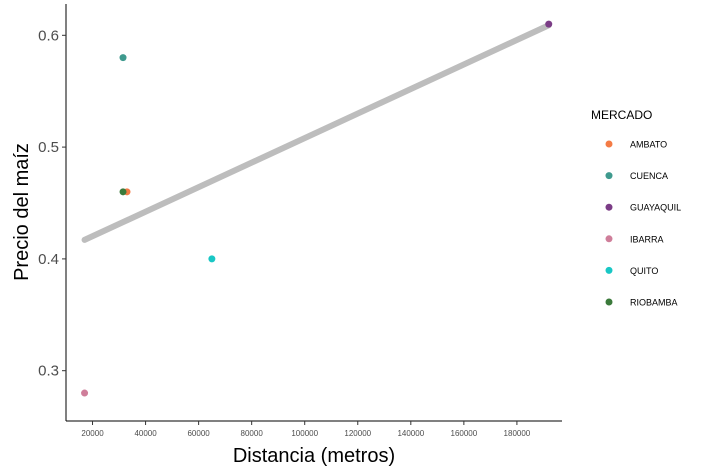 This screenshot has width=706, height=475. What do you see at coordinates (145, 433) in the screenshot?
I see `x-tick-label: 40000` at bounding box center [145, 433].